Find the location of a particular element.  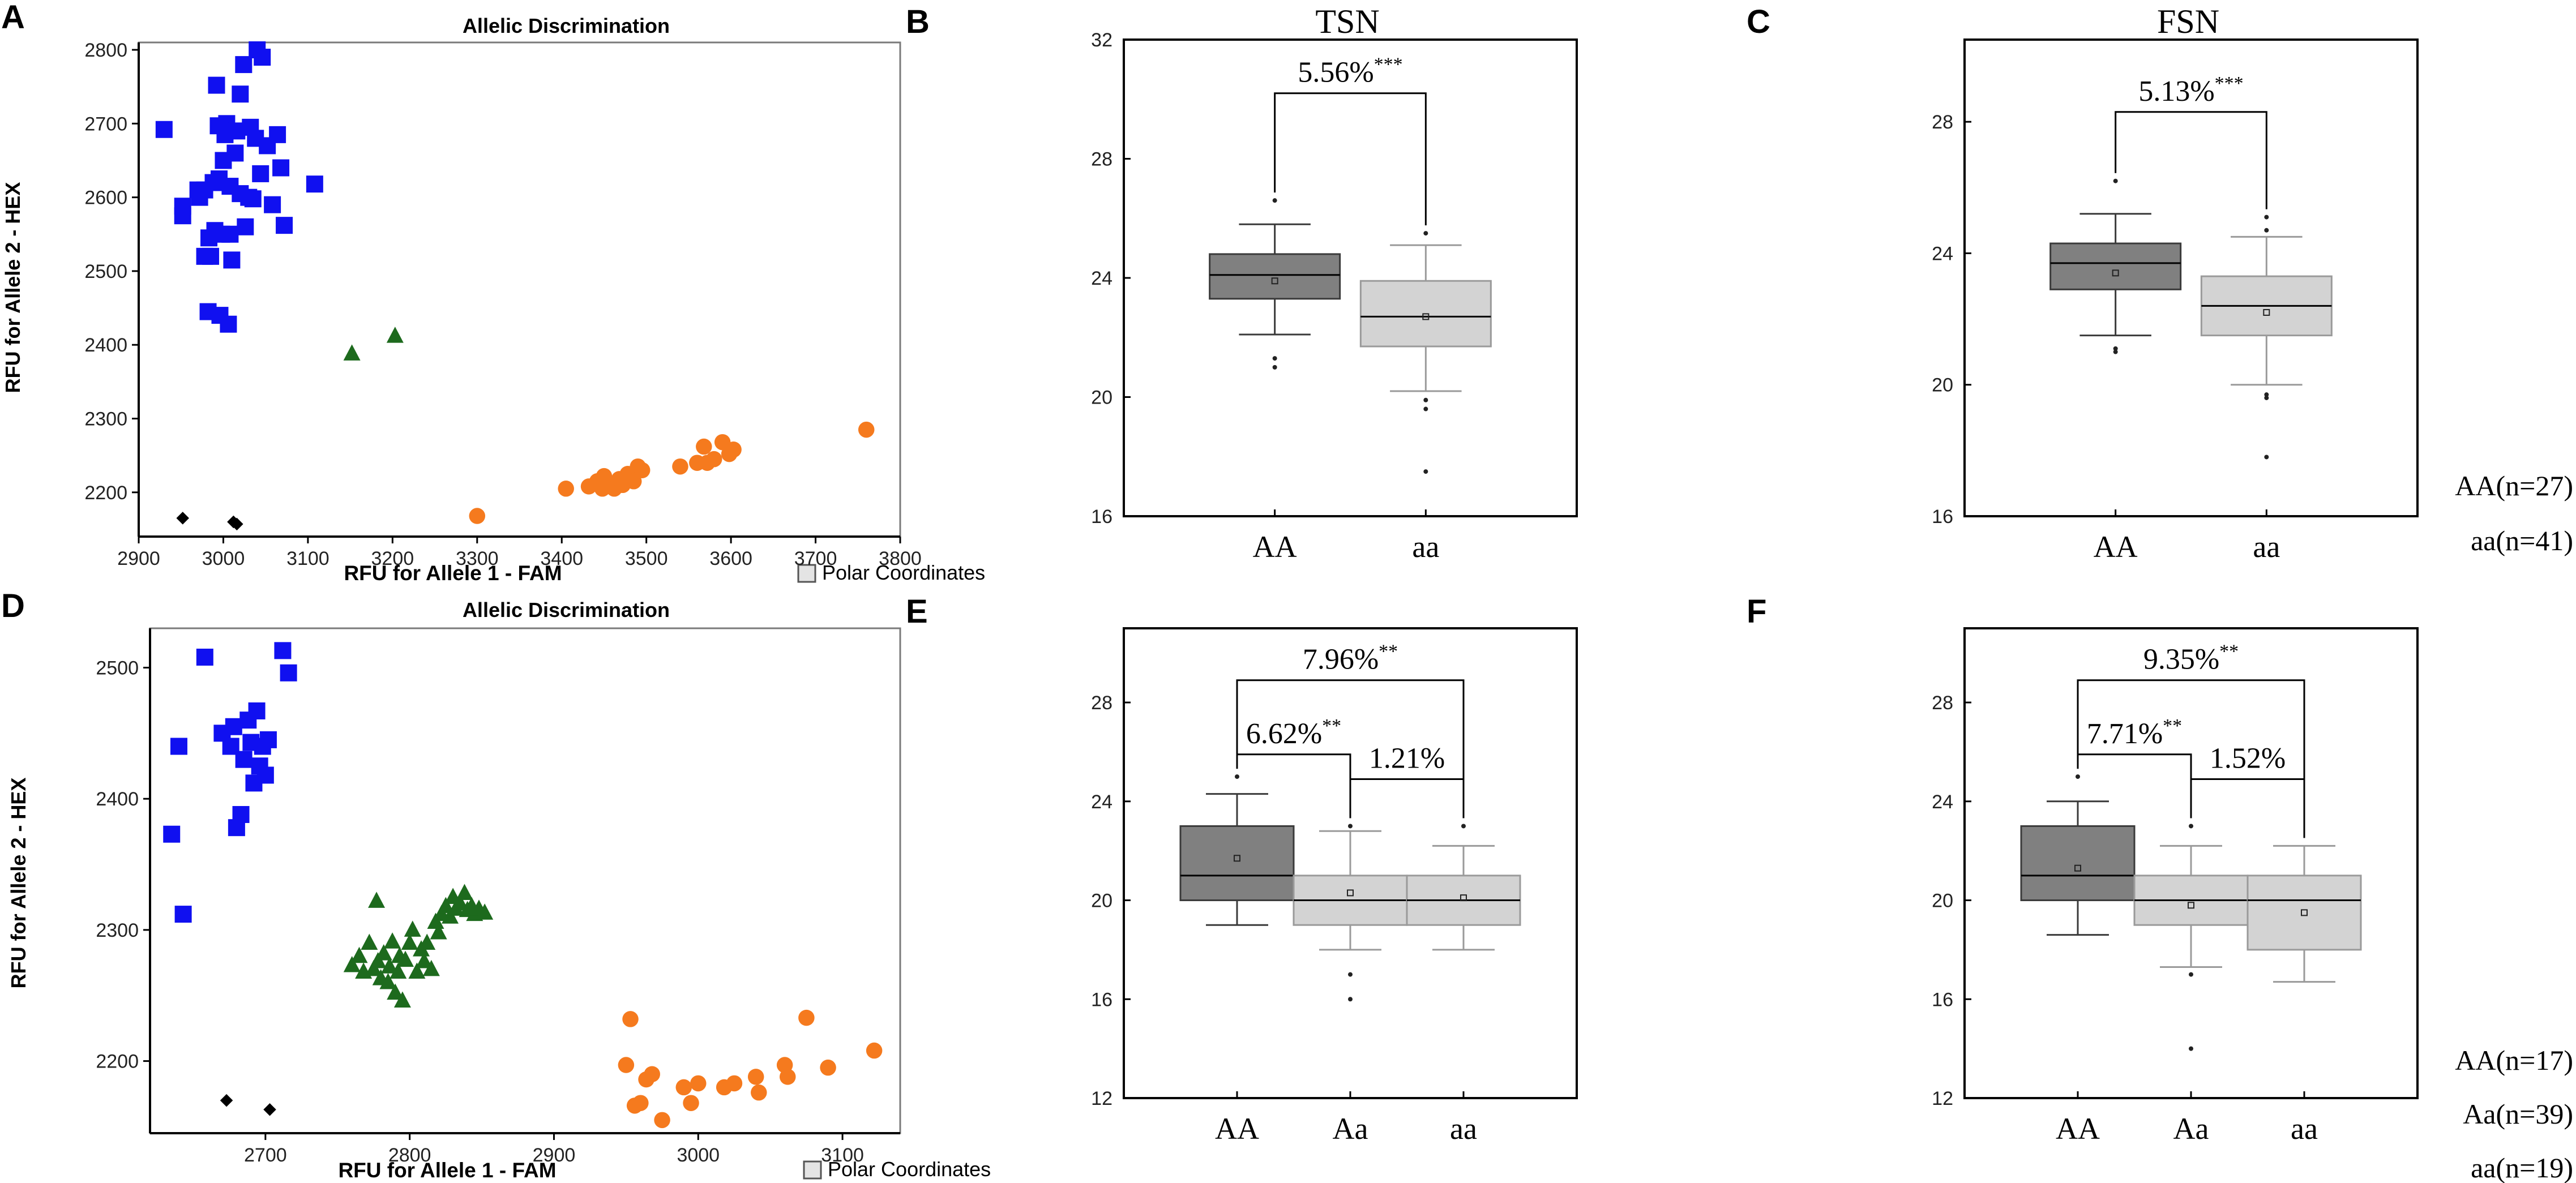

legend-bottom-aa-lower: aa(n=19) is located at coordinates (2522, 1167).